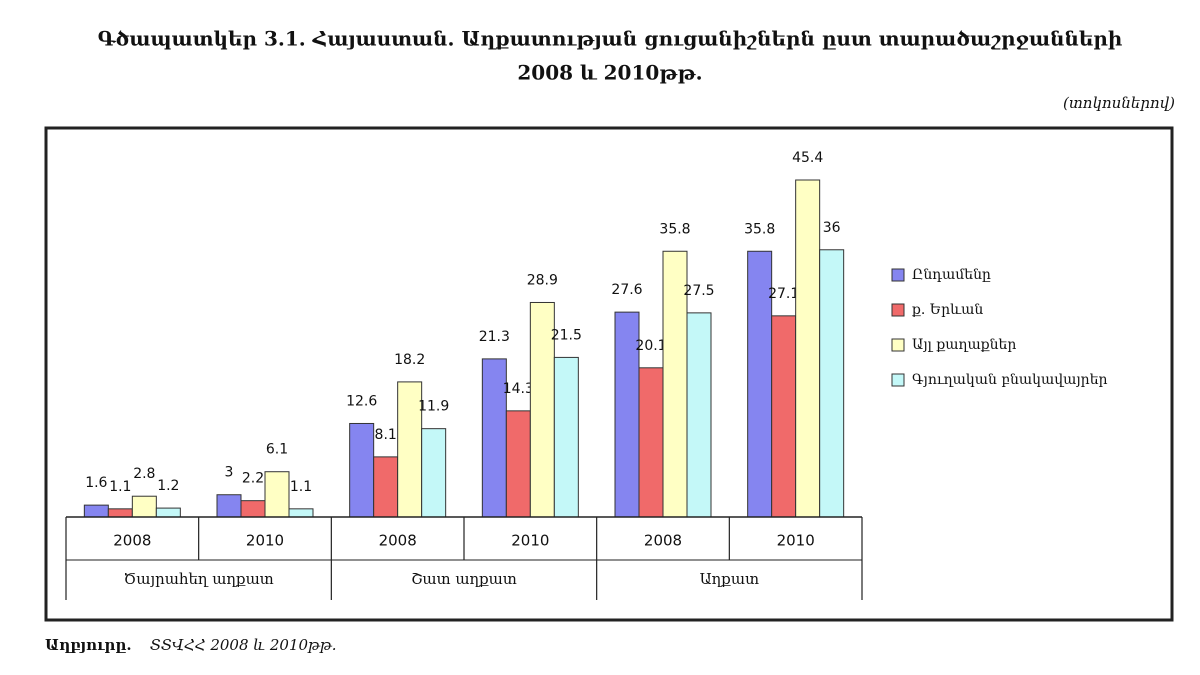  What do you see at coordinates (518, 389) in the screenshot?
I see `data-label: 14.3` at bounding box center [518, 389].